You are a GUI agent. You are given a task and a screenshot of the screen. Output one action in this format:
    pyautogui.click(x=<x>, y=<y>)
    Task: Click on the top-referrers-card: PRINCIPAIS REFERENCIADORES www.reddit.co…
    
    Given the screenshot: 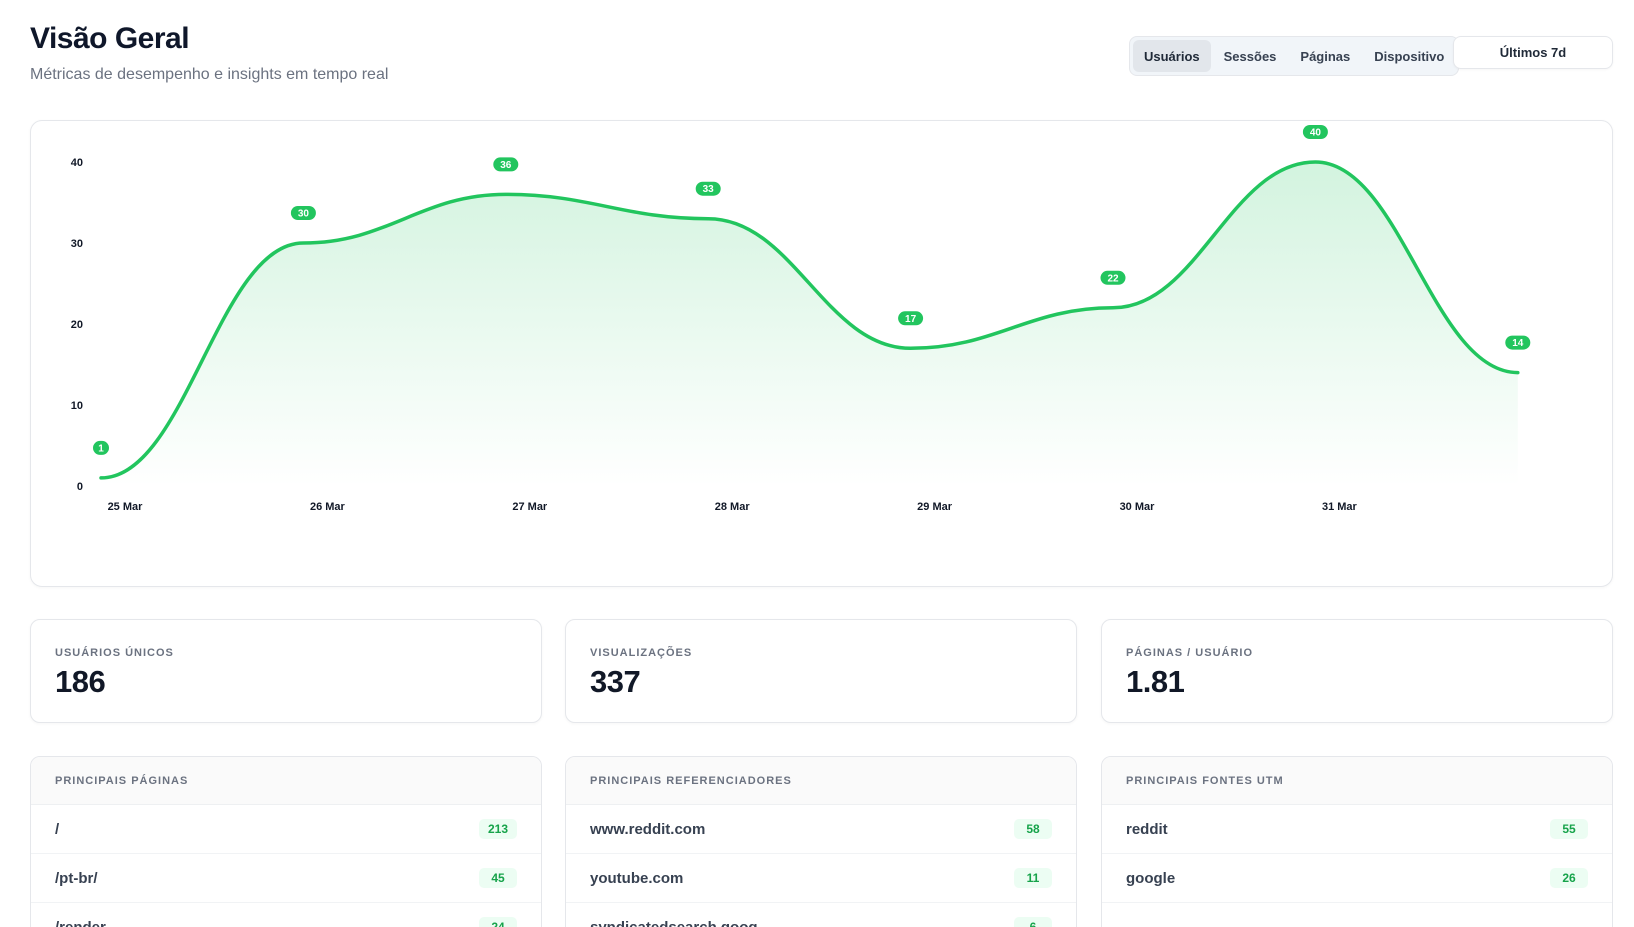 What is the action you would take?
    pyautogui.click(x=821, y=841)
    